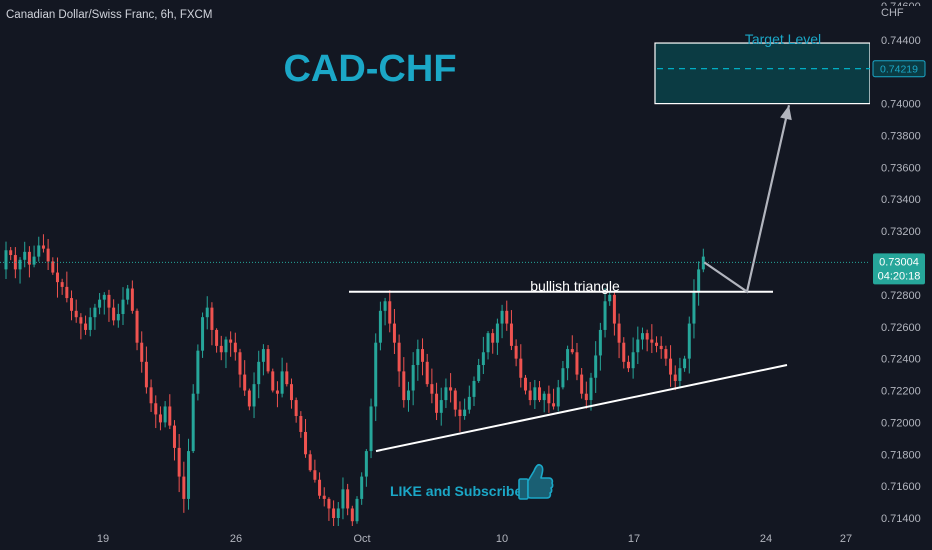  Describe the element at coordinates (109, 15) in the screenshot. I see `symbol-title: Canadian Dollar/Swiss Franc, 6h, FXCM` at that location.